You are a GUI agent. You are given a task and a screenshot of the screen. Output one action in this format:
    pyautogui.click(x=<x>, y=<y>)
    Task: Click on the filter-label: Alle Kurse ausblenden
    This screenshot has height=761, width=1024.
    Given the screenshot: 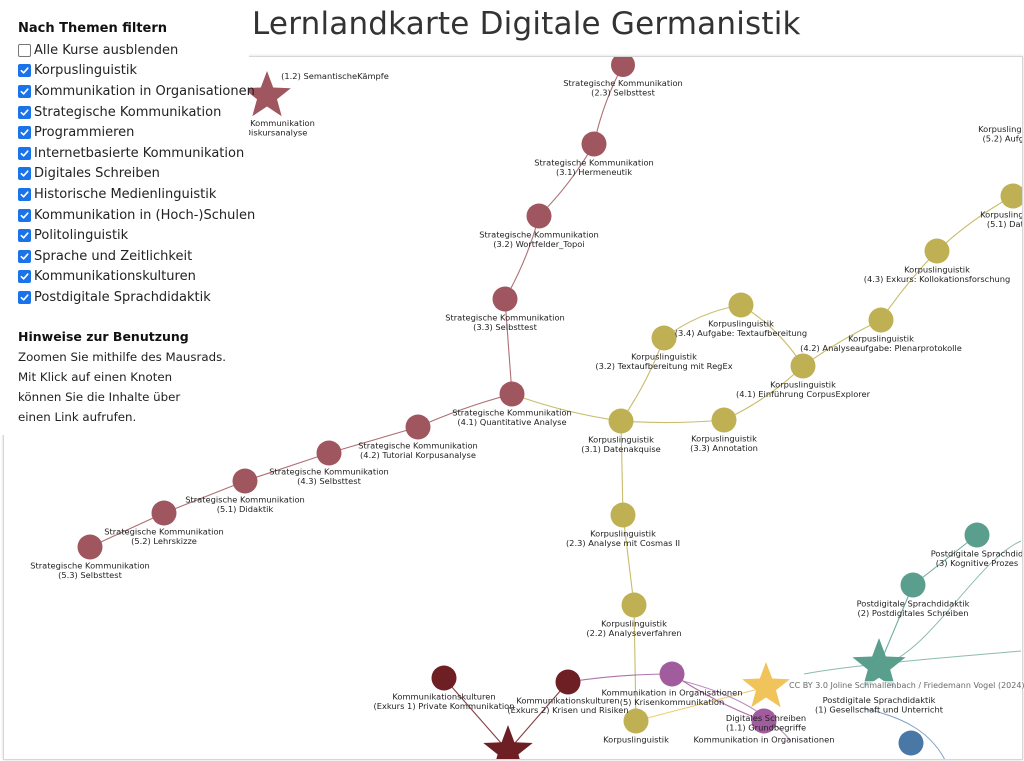 What is the action you would take?
    pyautogui.click(x=106, y=50)
    